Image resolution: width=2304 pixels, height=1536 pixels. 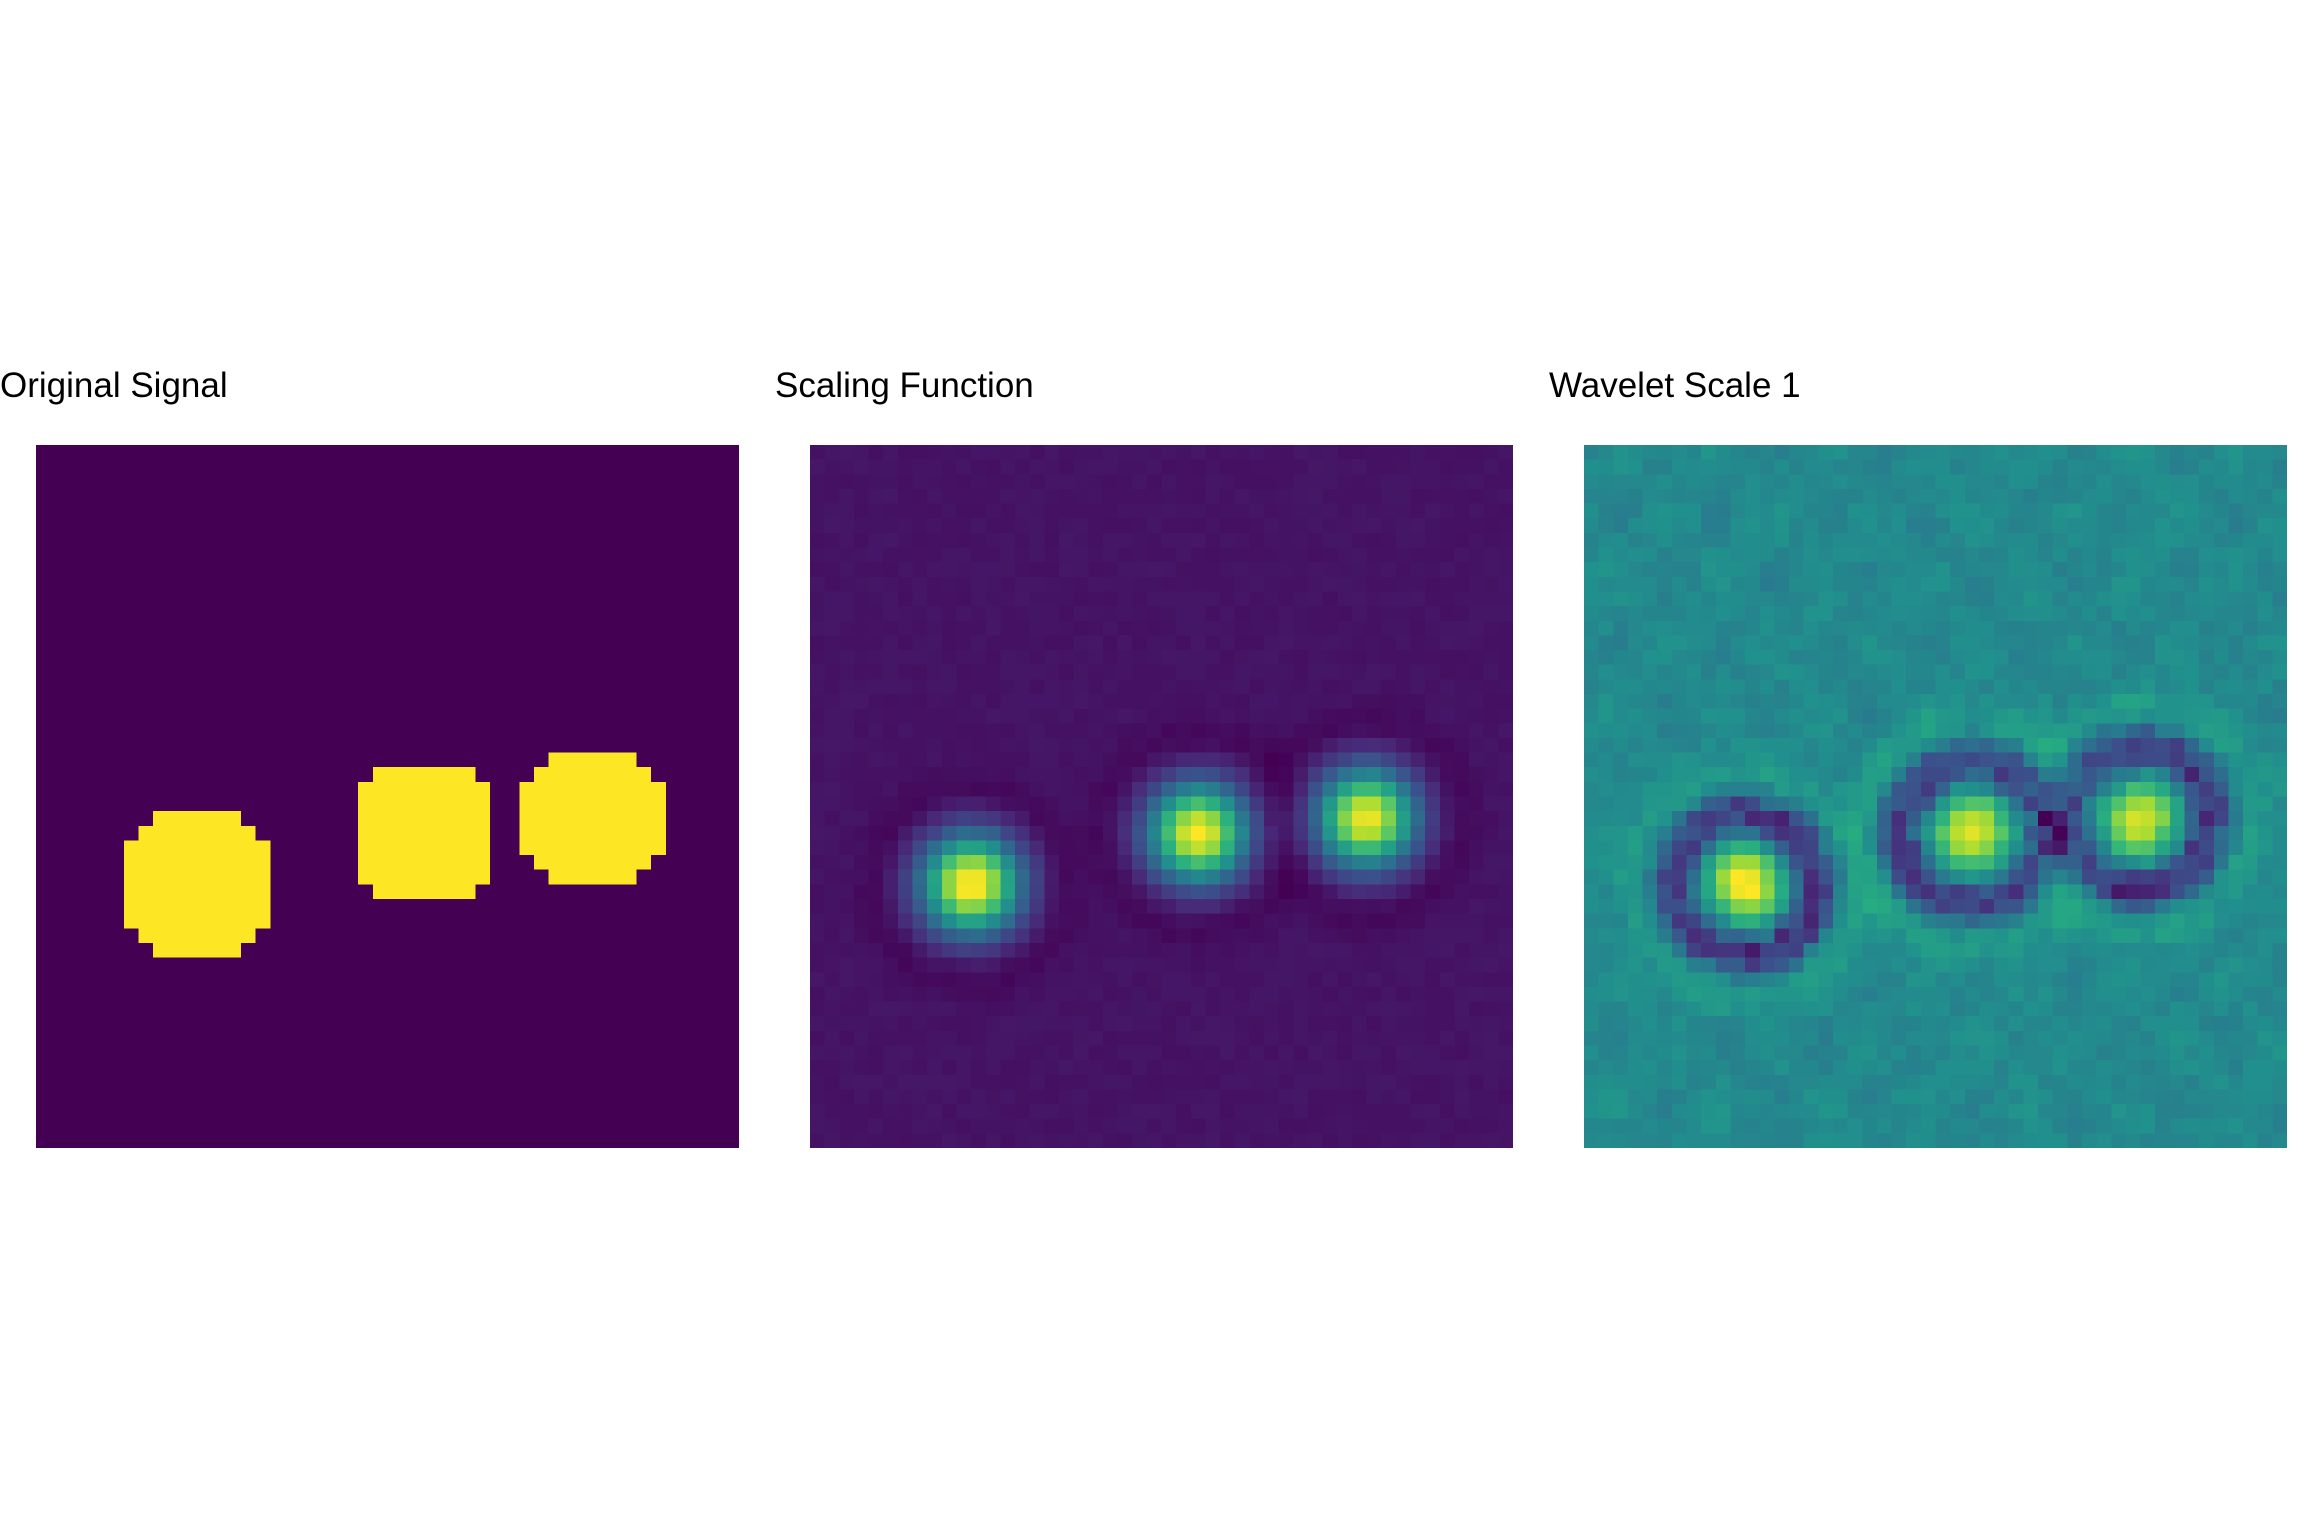 What do you see at coordinates (904, 385) in the screenshot?
I see `panel-title-scaling-function: Scaling Function` at bounding box center [904, 385].